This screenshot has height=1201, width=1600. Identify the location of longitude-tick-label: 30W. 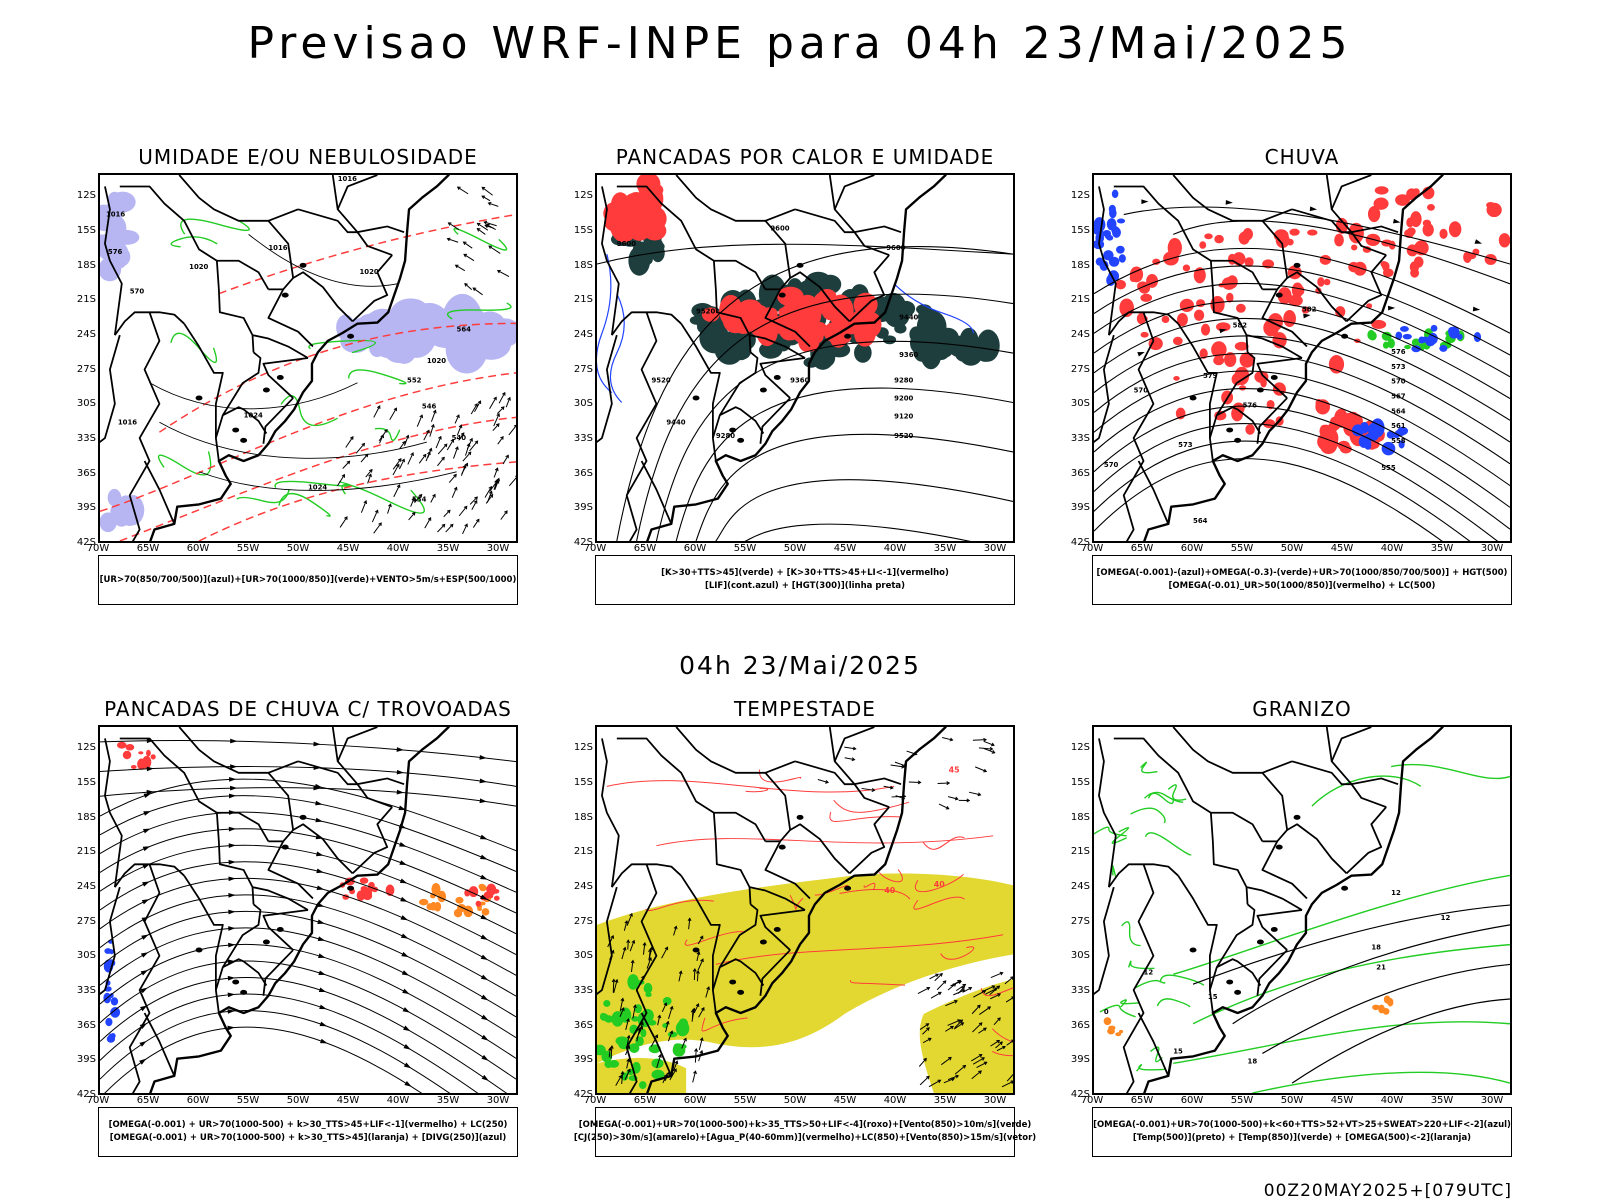
(995, 548).